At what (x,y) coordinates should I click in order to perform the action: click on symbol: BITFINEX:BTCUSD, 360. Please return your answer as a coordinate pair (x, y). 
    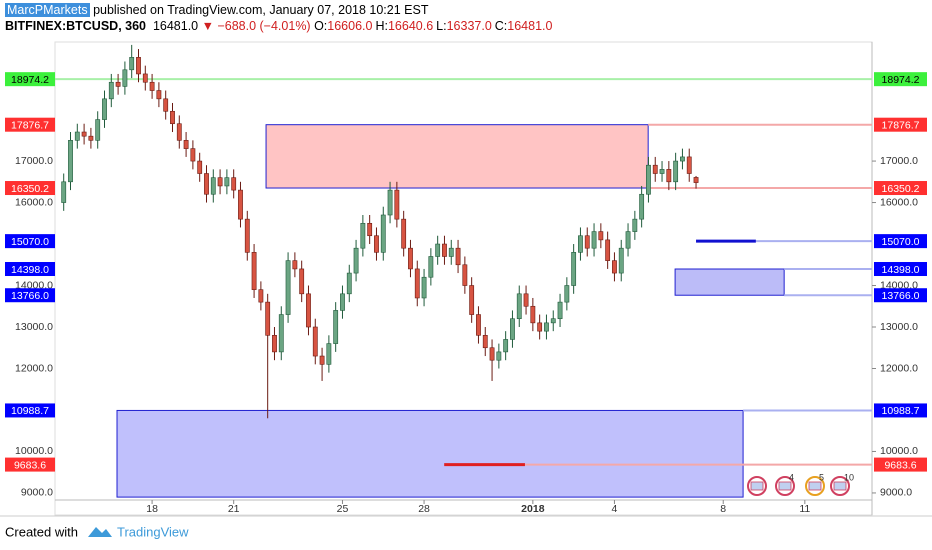
    Looking at the image, I should click on (75, 26).